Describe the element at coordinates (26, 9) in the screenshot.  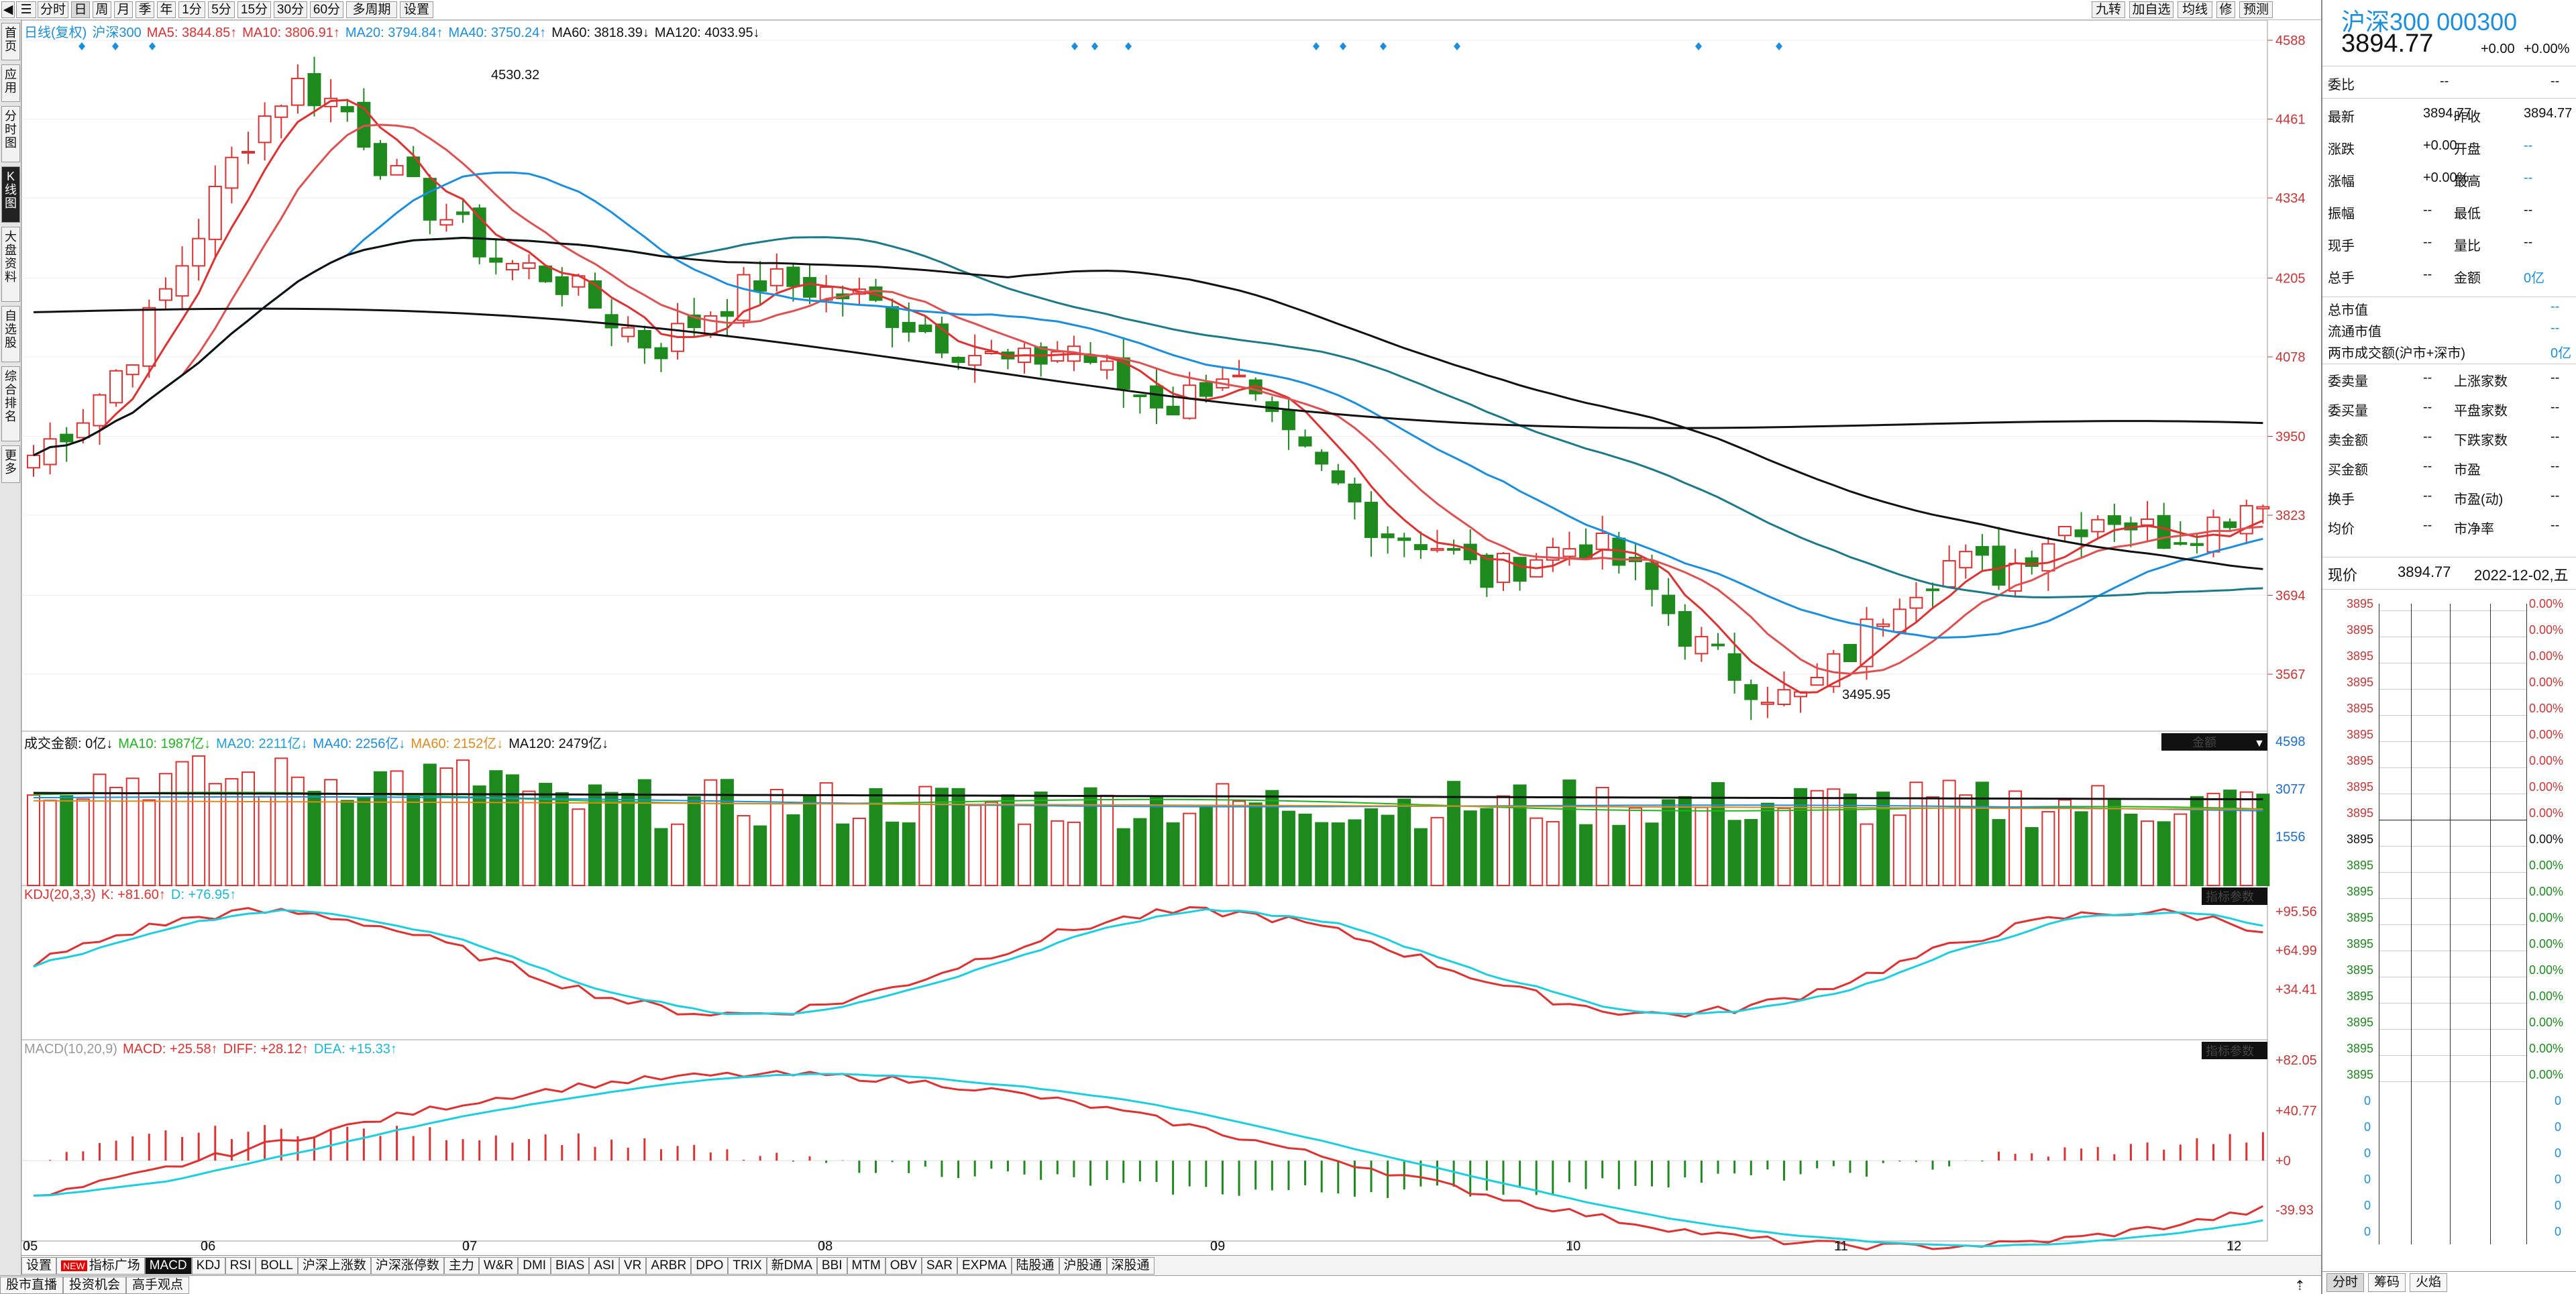
I see `menu-icon: ☰` at that location.